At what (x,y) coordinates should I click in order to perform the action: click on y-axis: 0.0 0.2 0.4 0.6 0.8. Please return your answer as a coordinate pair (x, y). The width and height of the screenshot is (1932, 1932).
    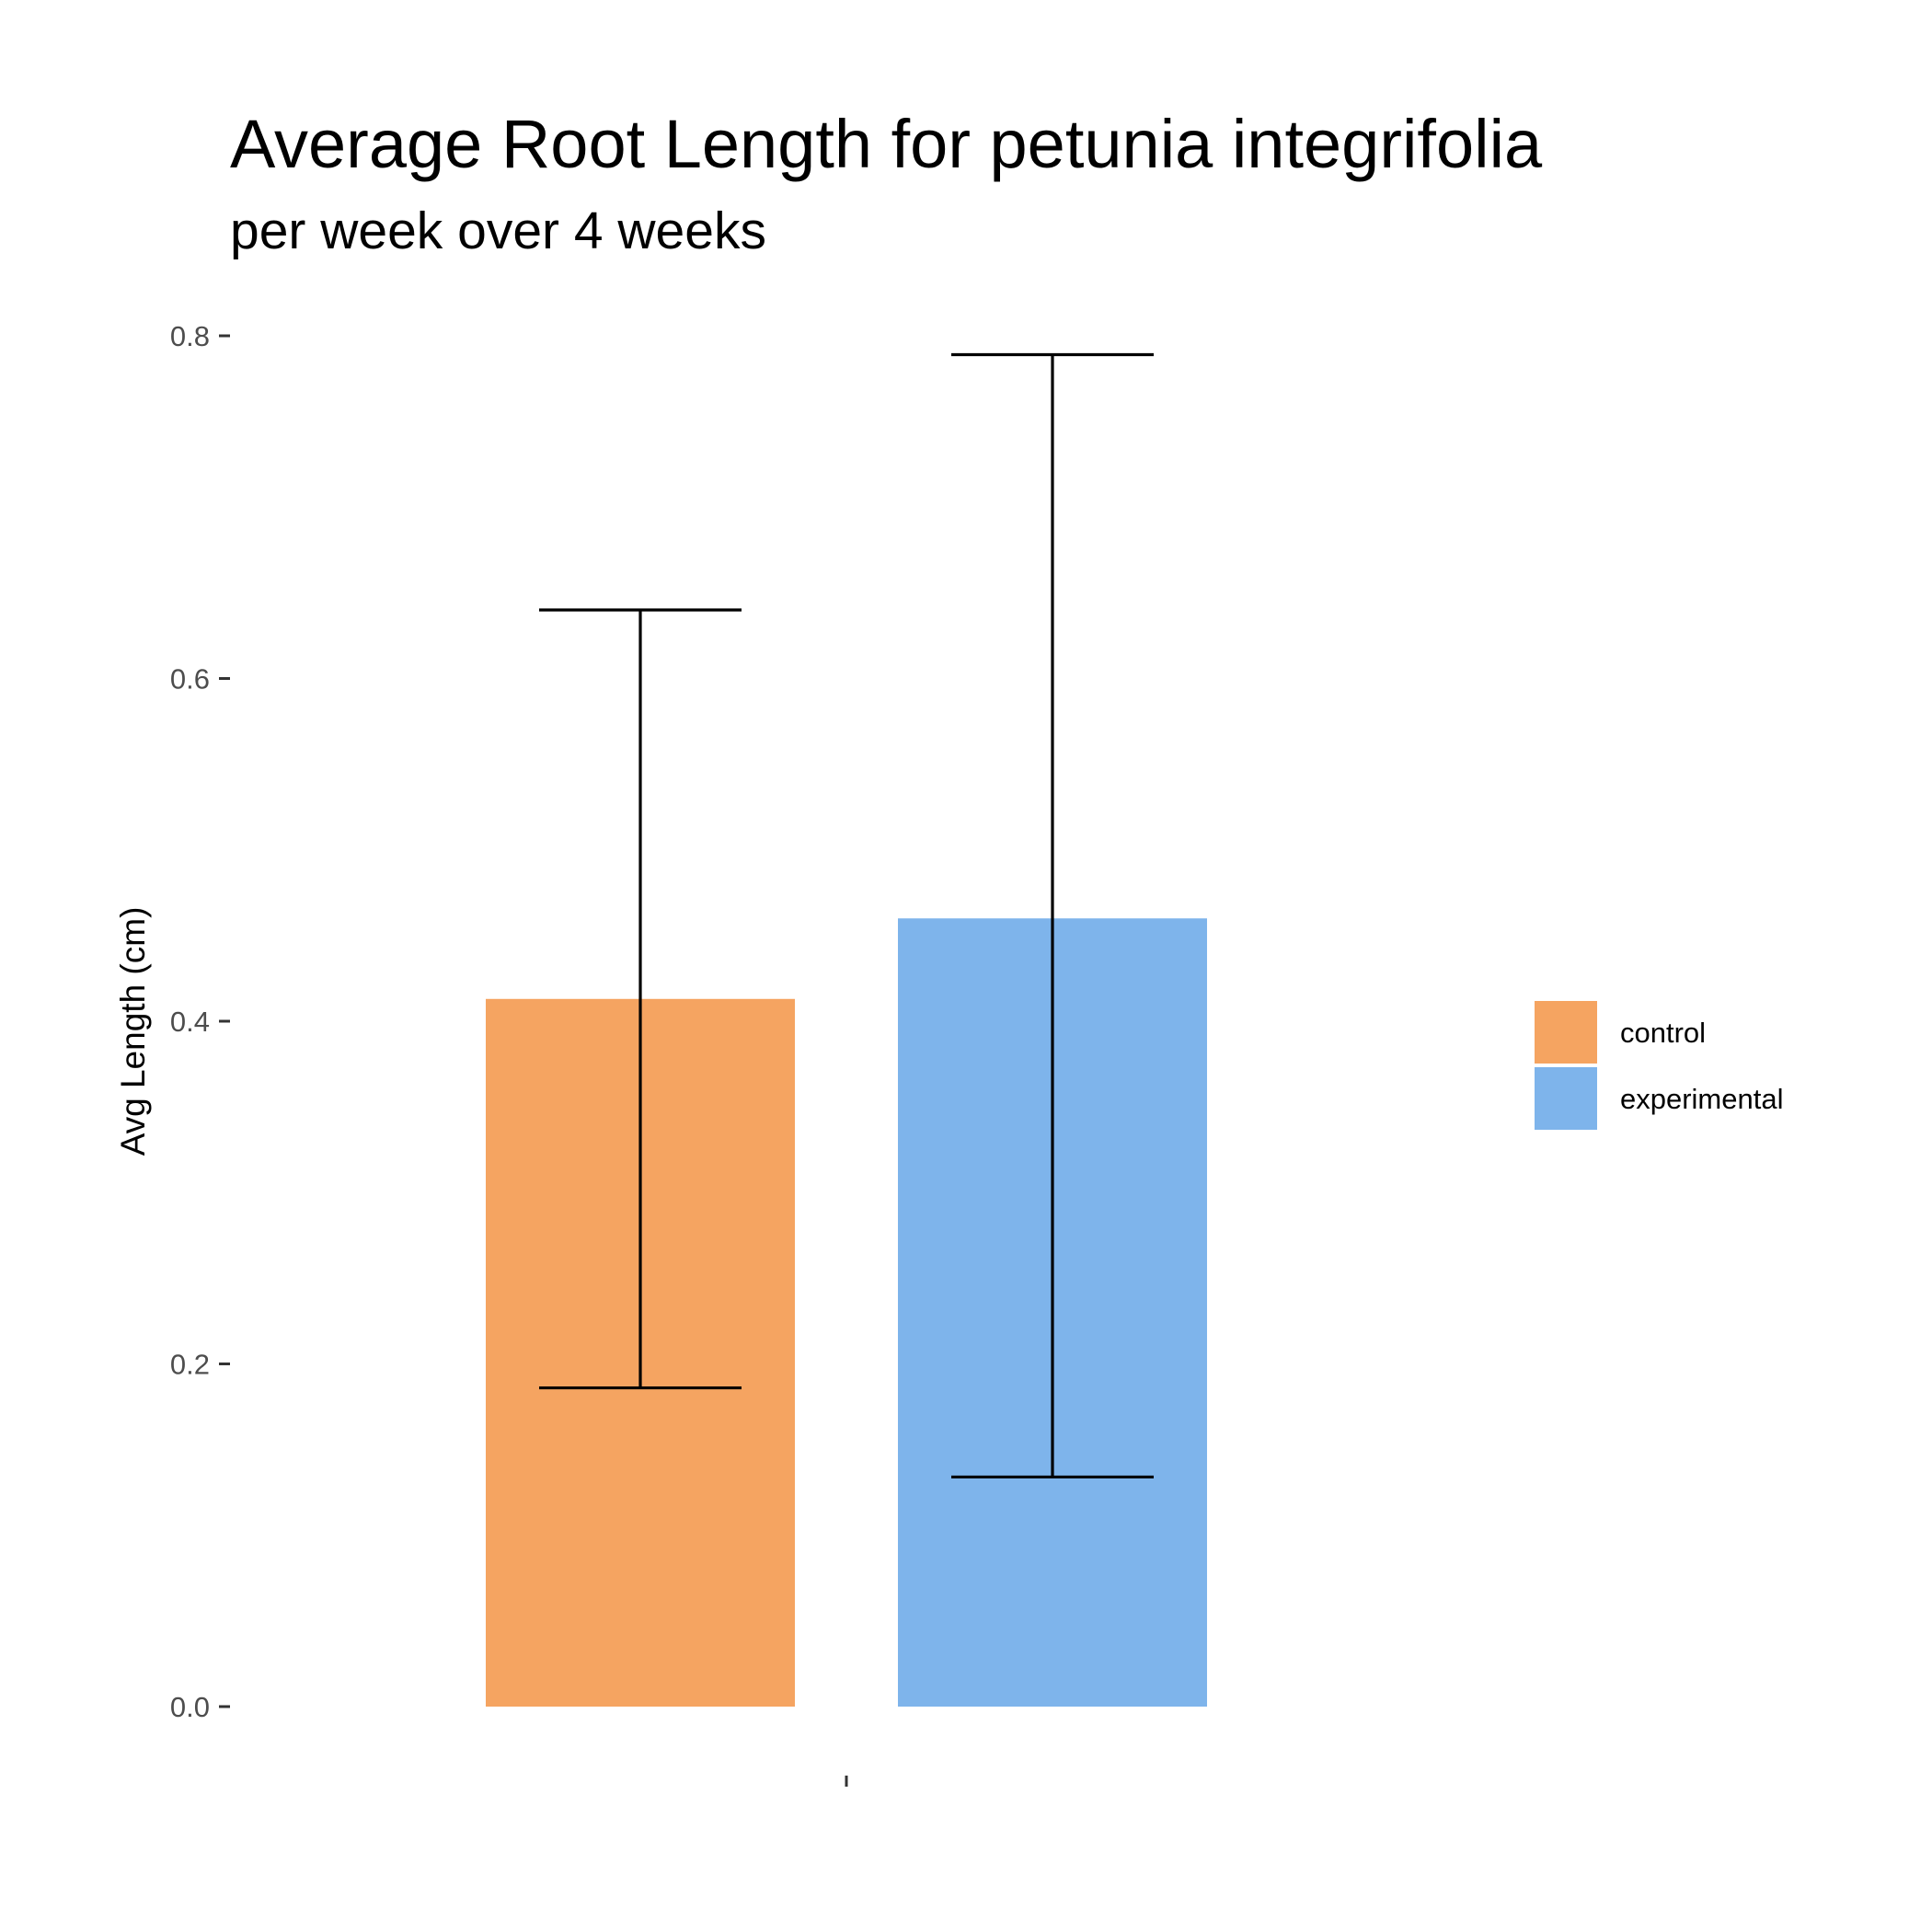
    Looking at the image, I should click on (200, 1021).